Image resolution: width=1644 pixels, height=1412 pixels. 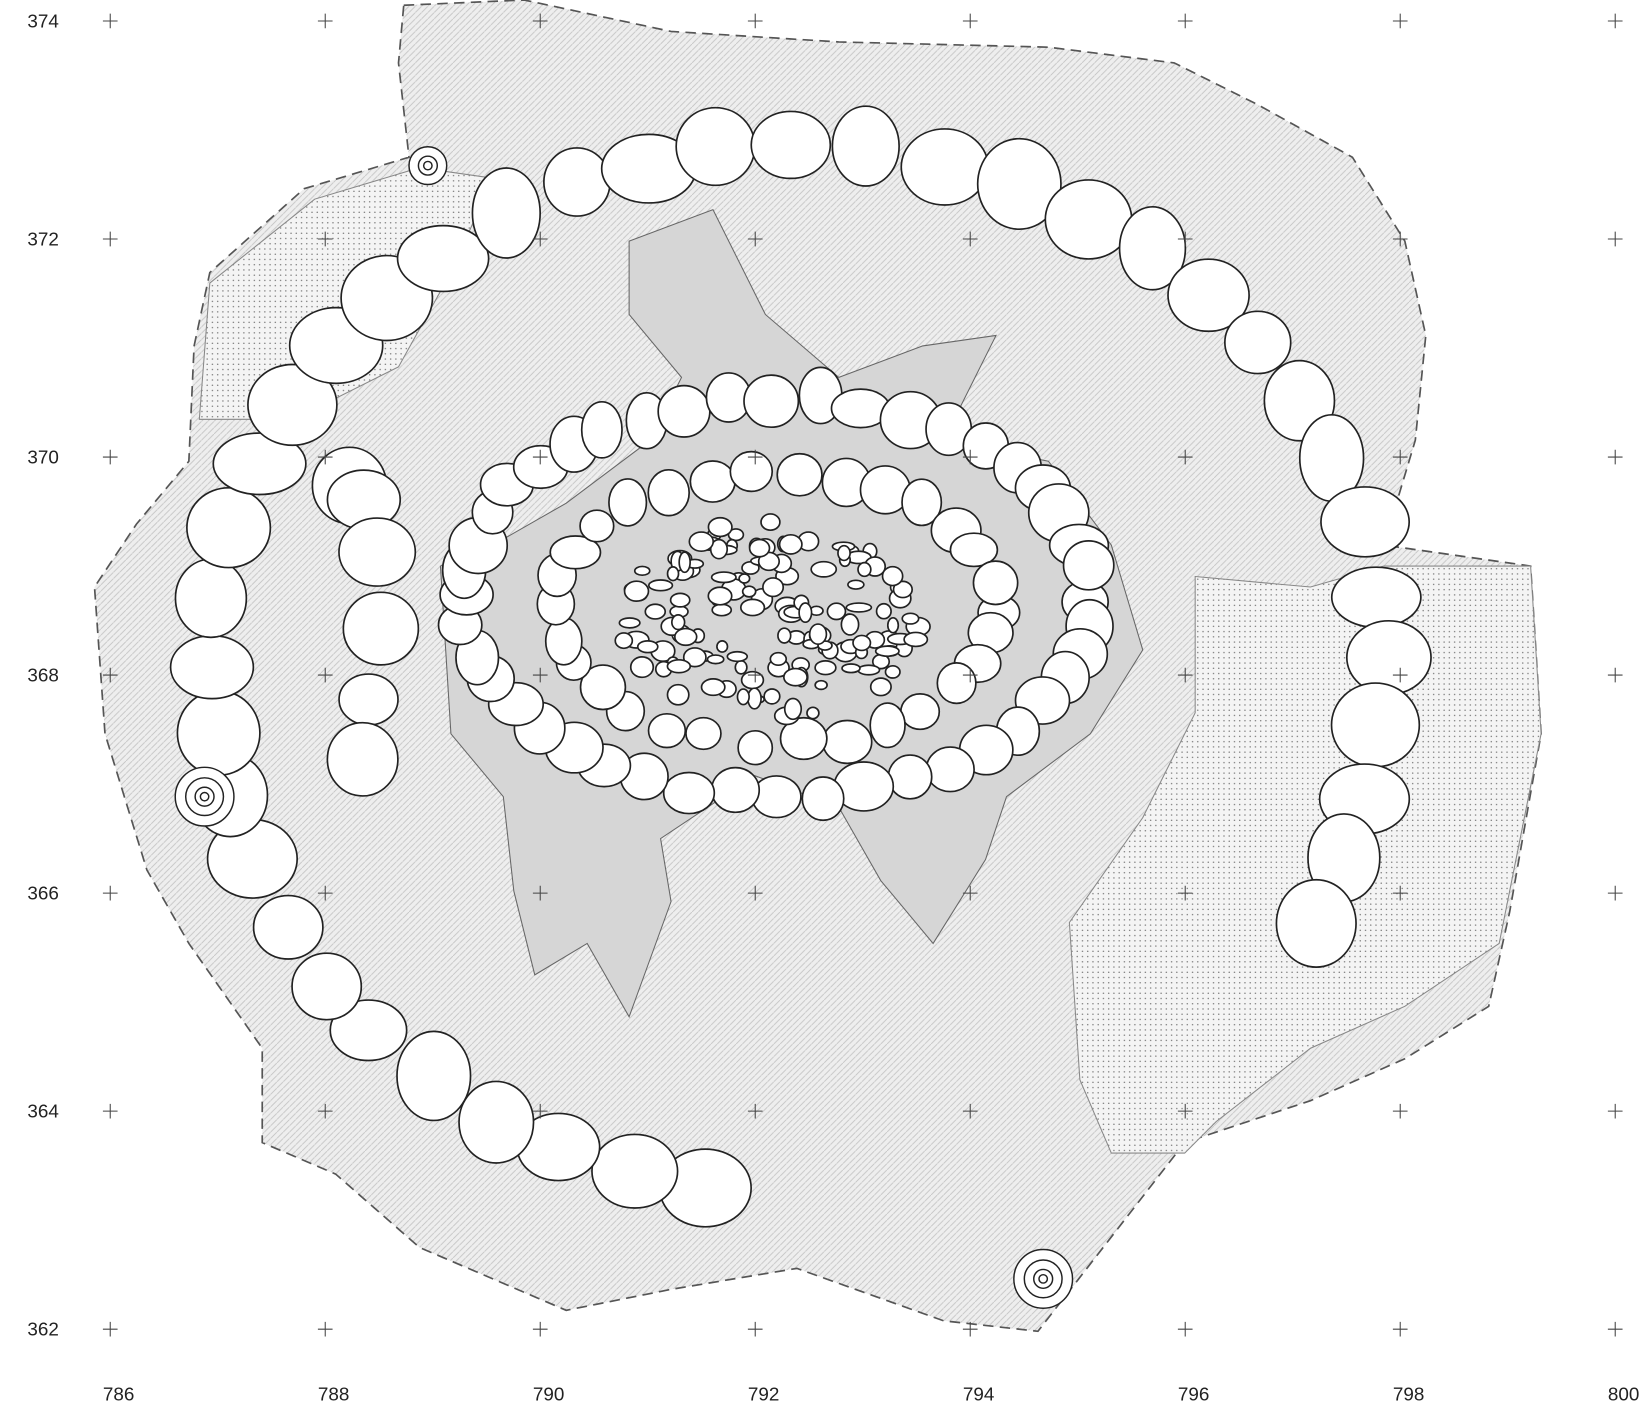 What do you see at coordinates (42, 892) in the screenshot?
I see `y-label: 366` at bounding box center [42, 892].